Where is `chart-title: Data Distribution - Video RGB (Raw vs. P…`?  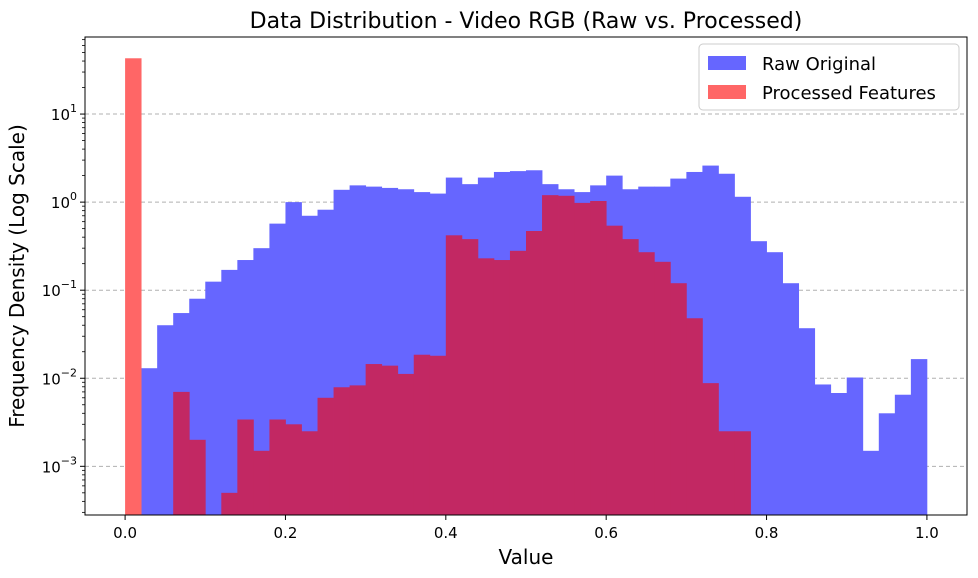 chart-title: Data Distribution - Video RGB (Raw vs. P… is located at coordinates (526, 21).